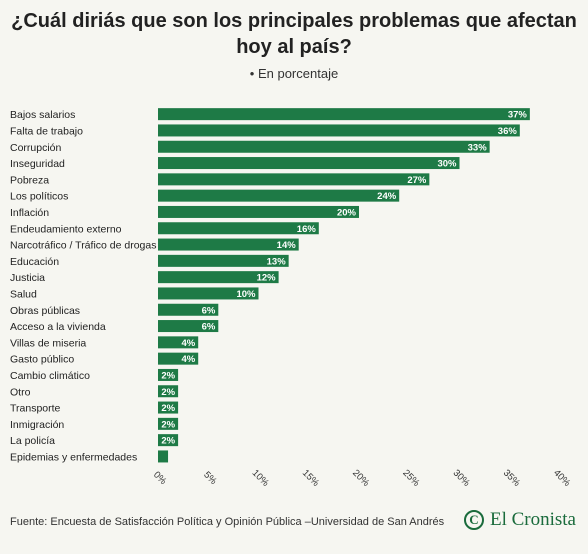 The image size is (588, 554). I want to click on data-label: 12%, so click(267, 278).